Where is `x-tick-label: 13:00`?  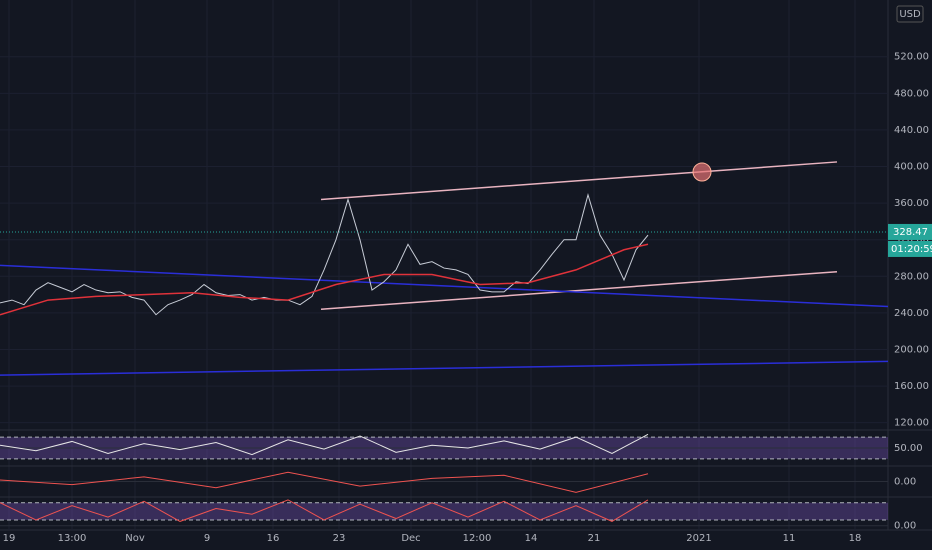 x-tick-label: 13:00 is located at coordinates (72, 538).